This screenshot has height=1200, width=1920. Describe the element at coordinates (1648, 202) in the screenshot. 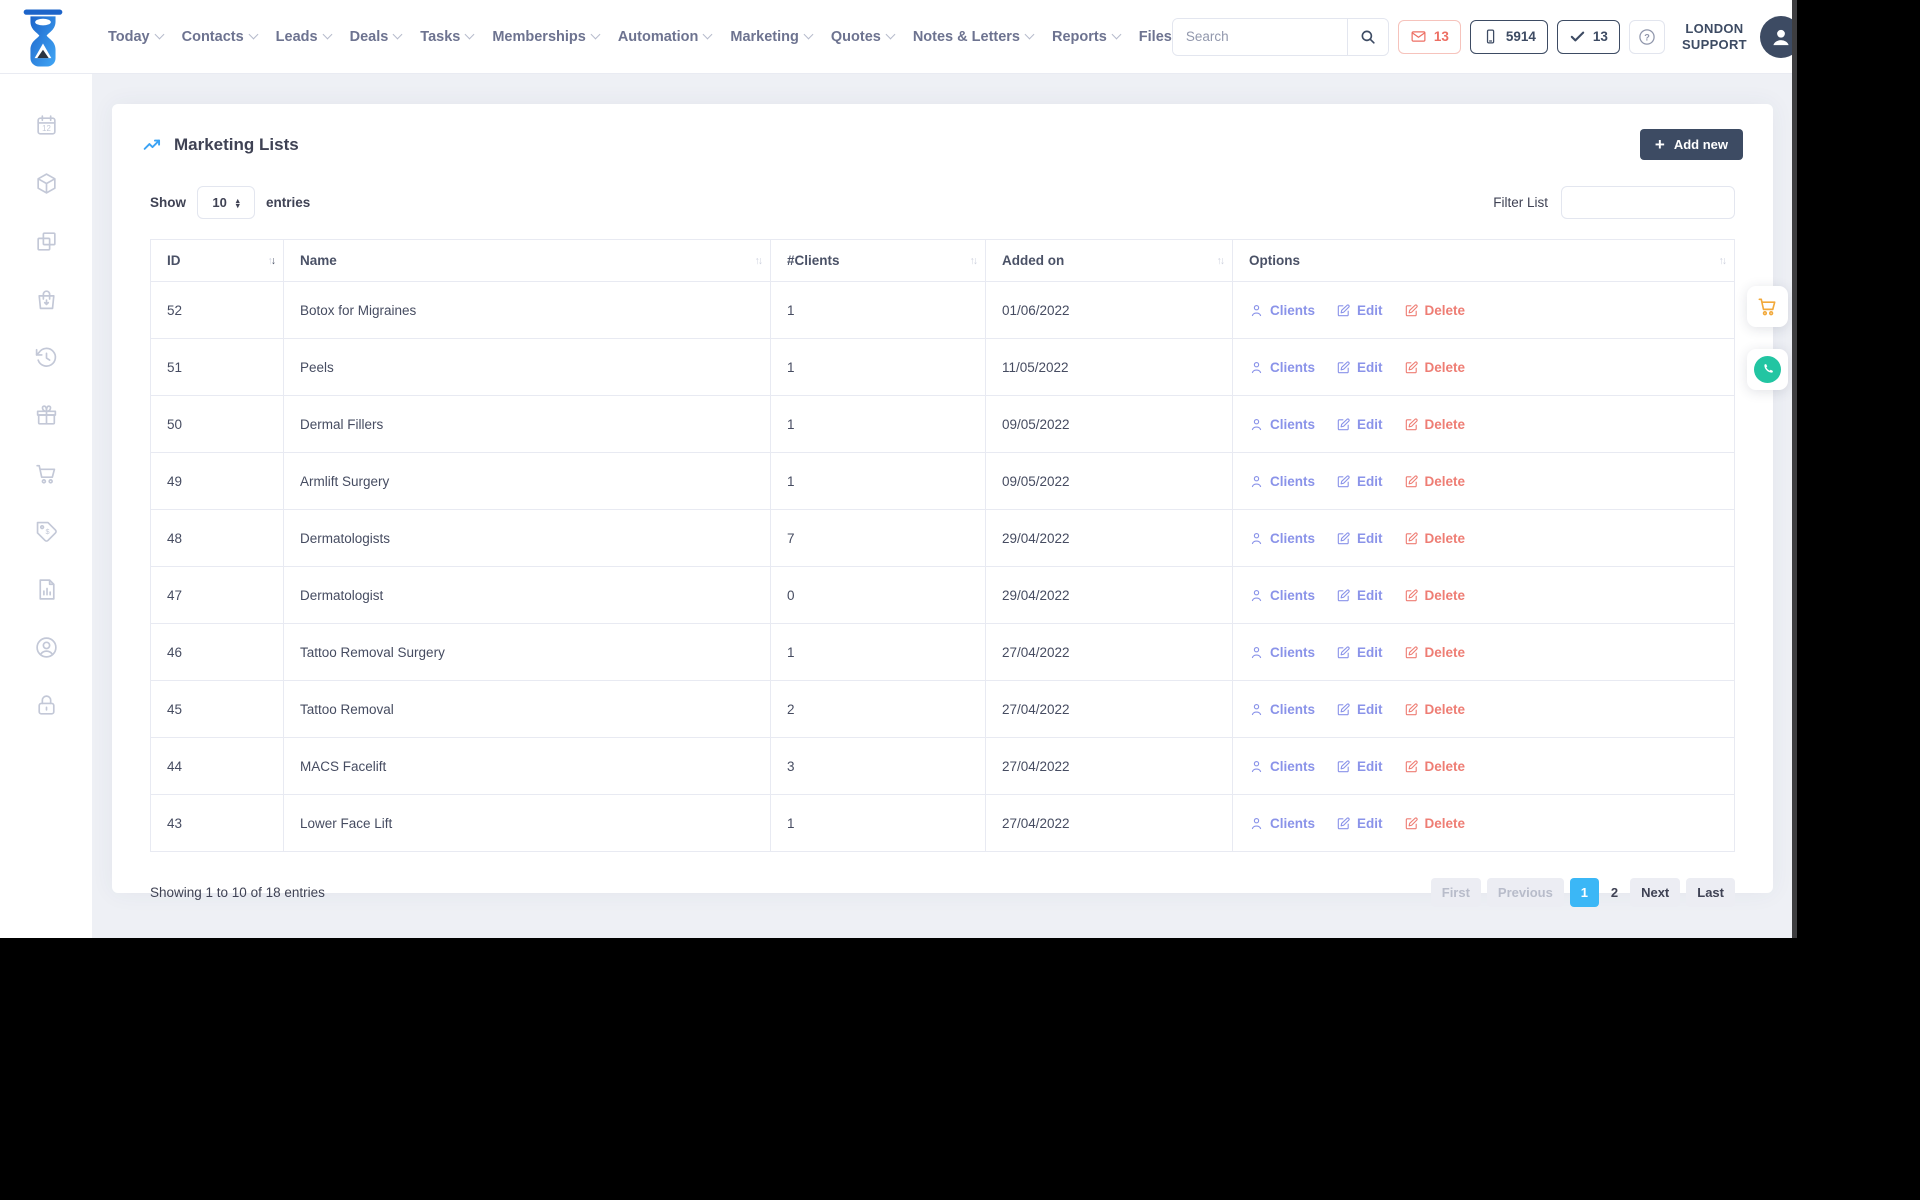

I see `filter-input` at that location.